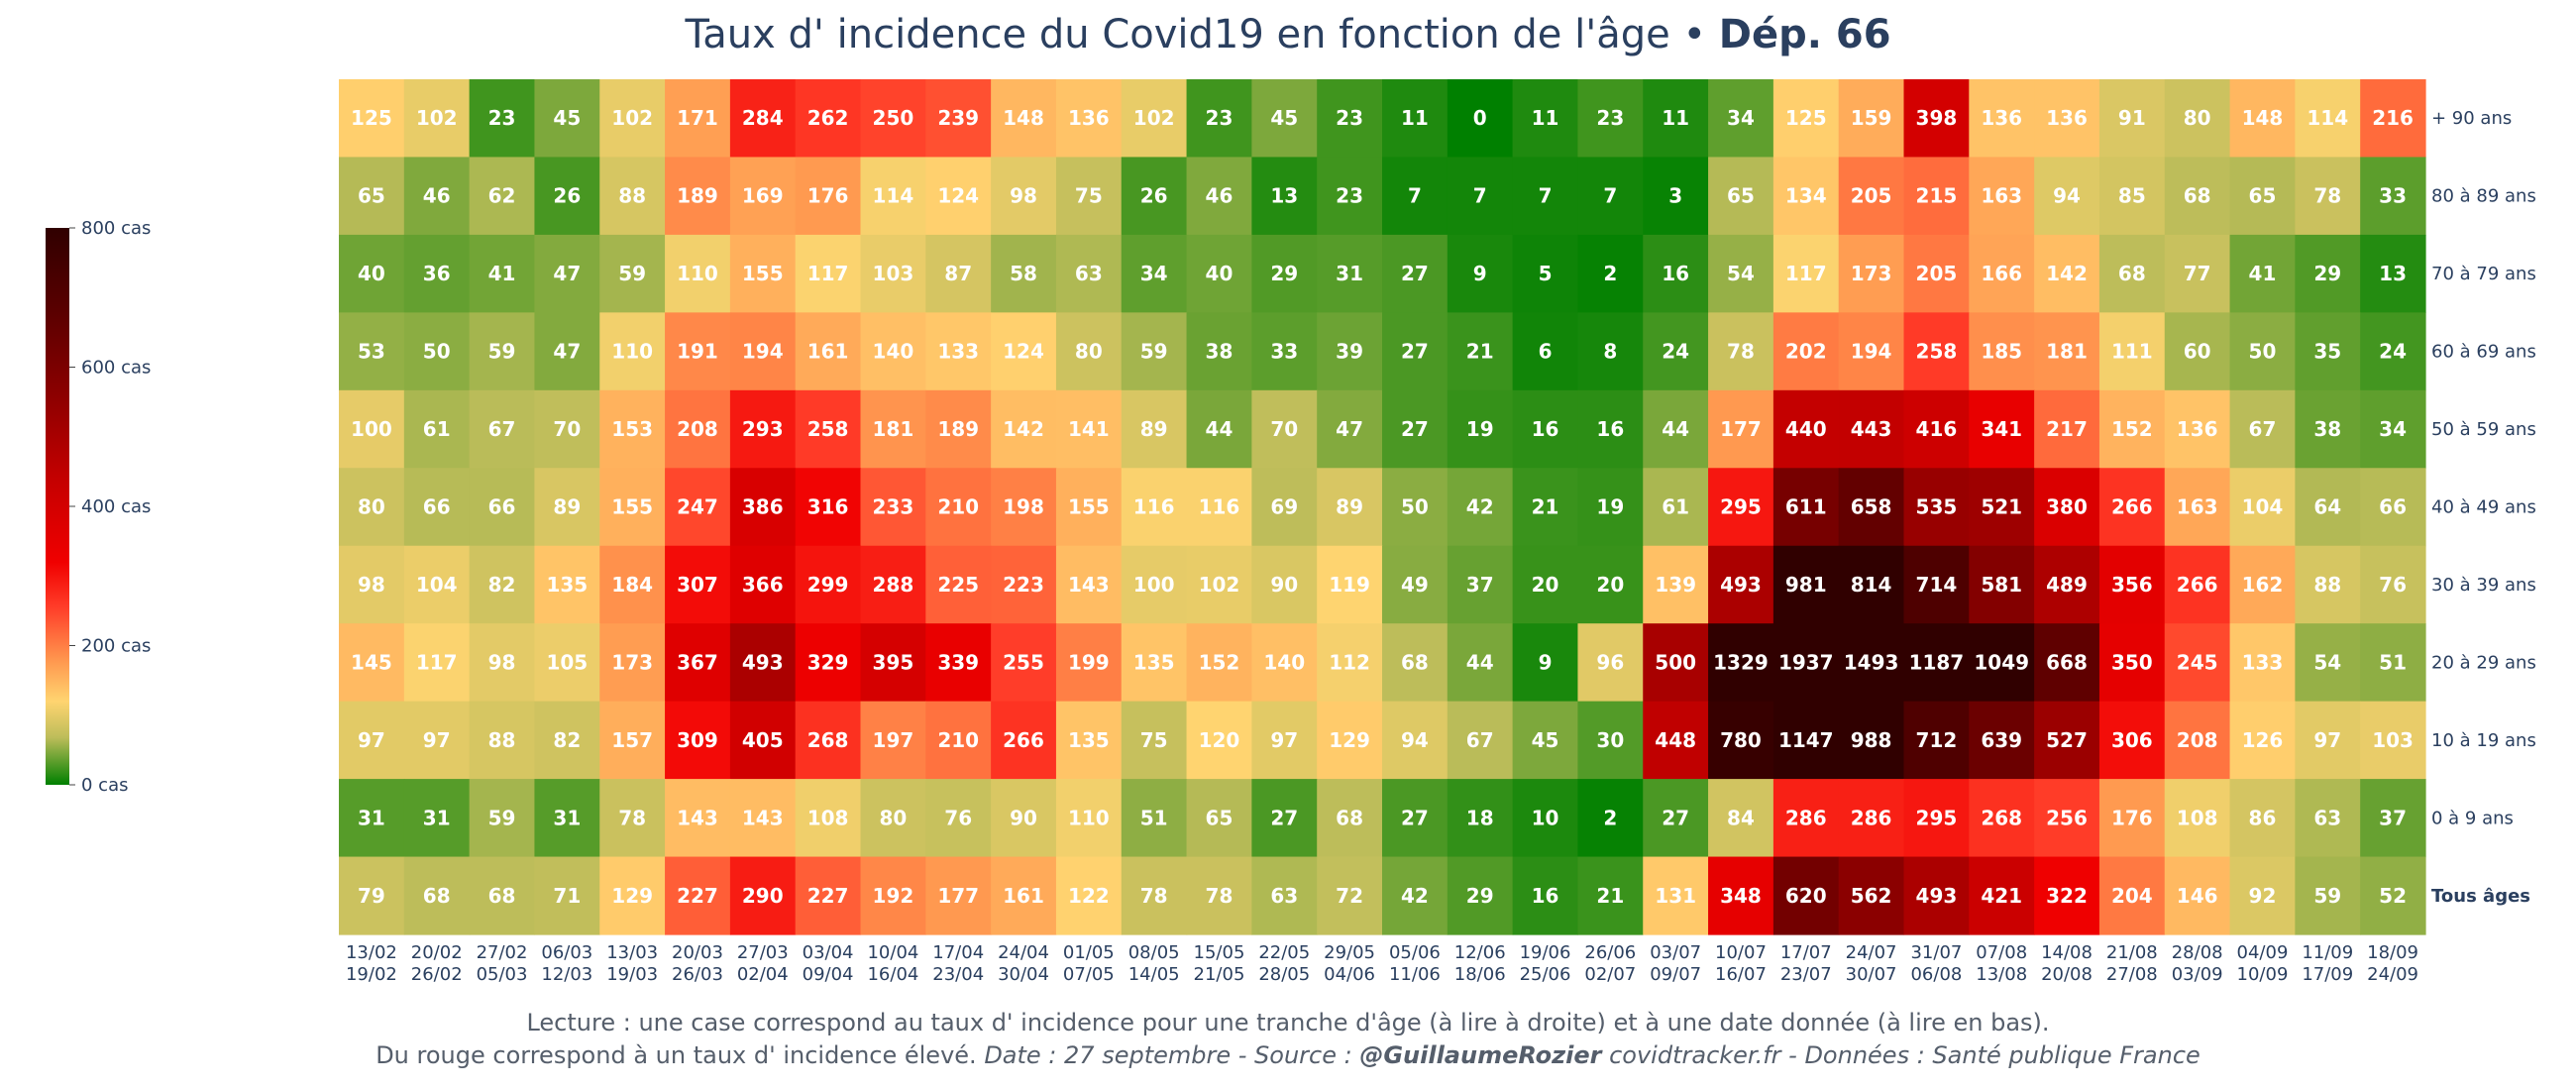 This screenshot has height=1090, width=2576. What do you see at coordinates (1154, 963) in the screenshot?
I see `x-tick-label: 08/05 14/05` at bounding box center [1154, 963].